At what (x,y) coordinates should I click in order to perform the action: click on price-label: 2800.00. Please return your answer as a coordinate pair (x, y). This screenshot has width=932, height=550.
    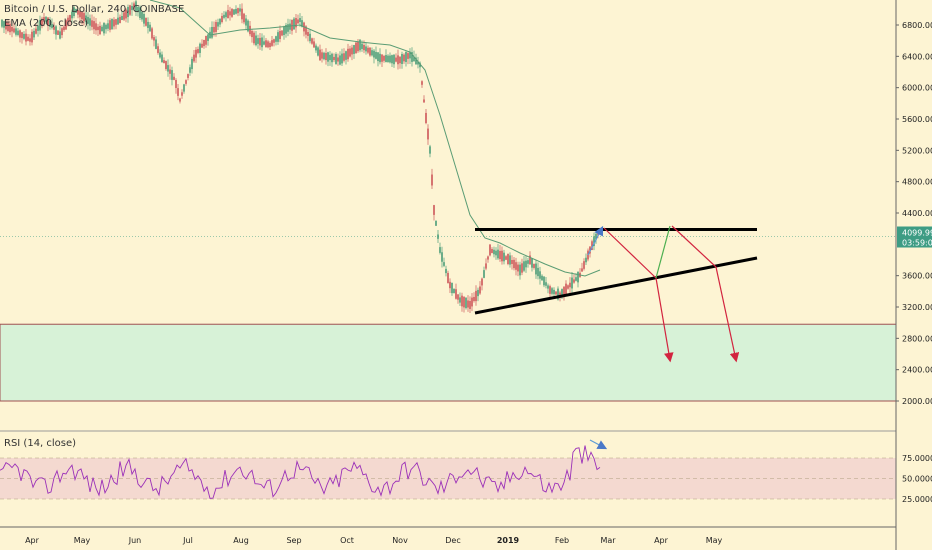
    Looking at the image, I should click on (917, 338).